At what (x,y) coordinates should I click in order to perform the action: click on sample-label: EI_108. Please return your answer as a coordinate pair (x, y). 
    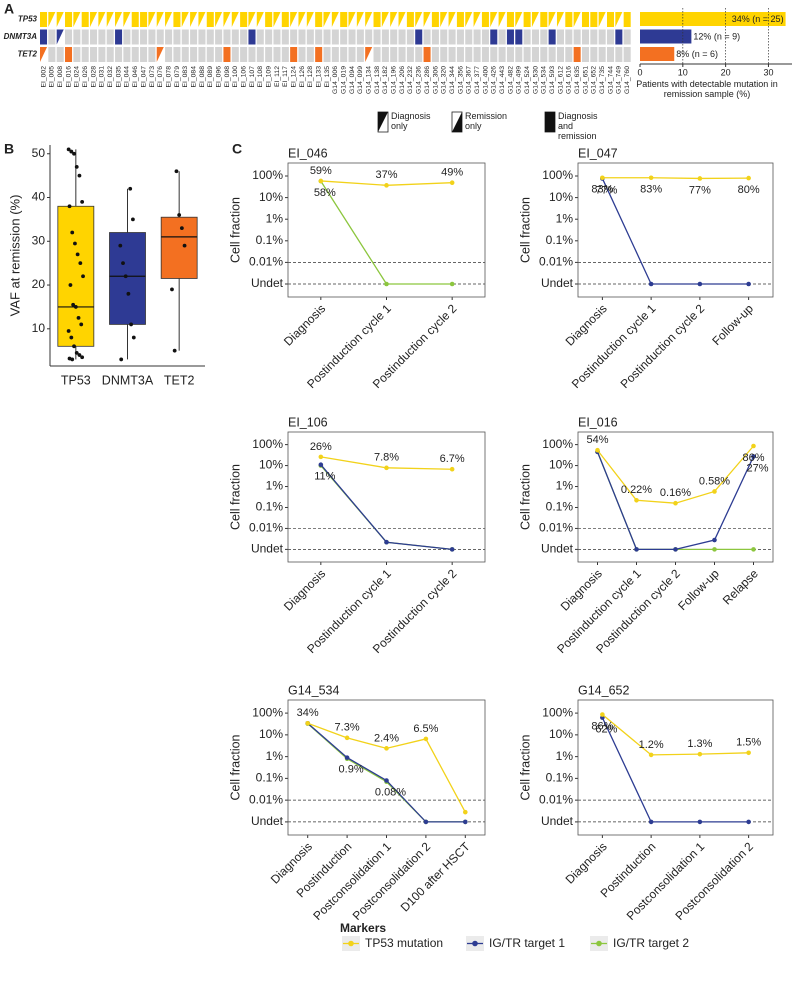
    Looking at the image, I should click on (260, 77).